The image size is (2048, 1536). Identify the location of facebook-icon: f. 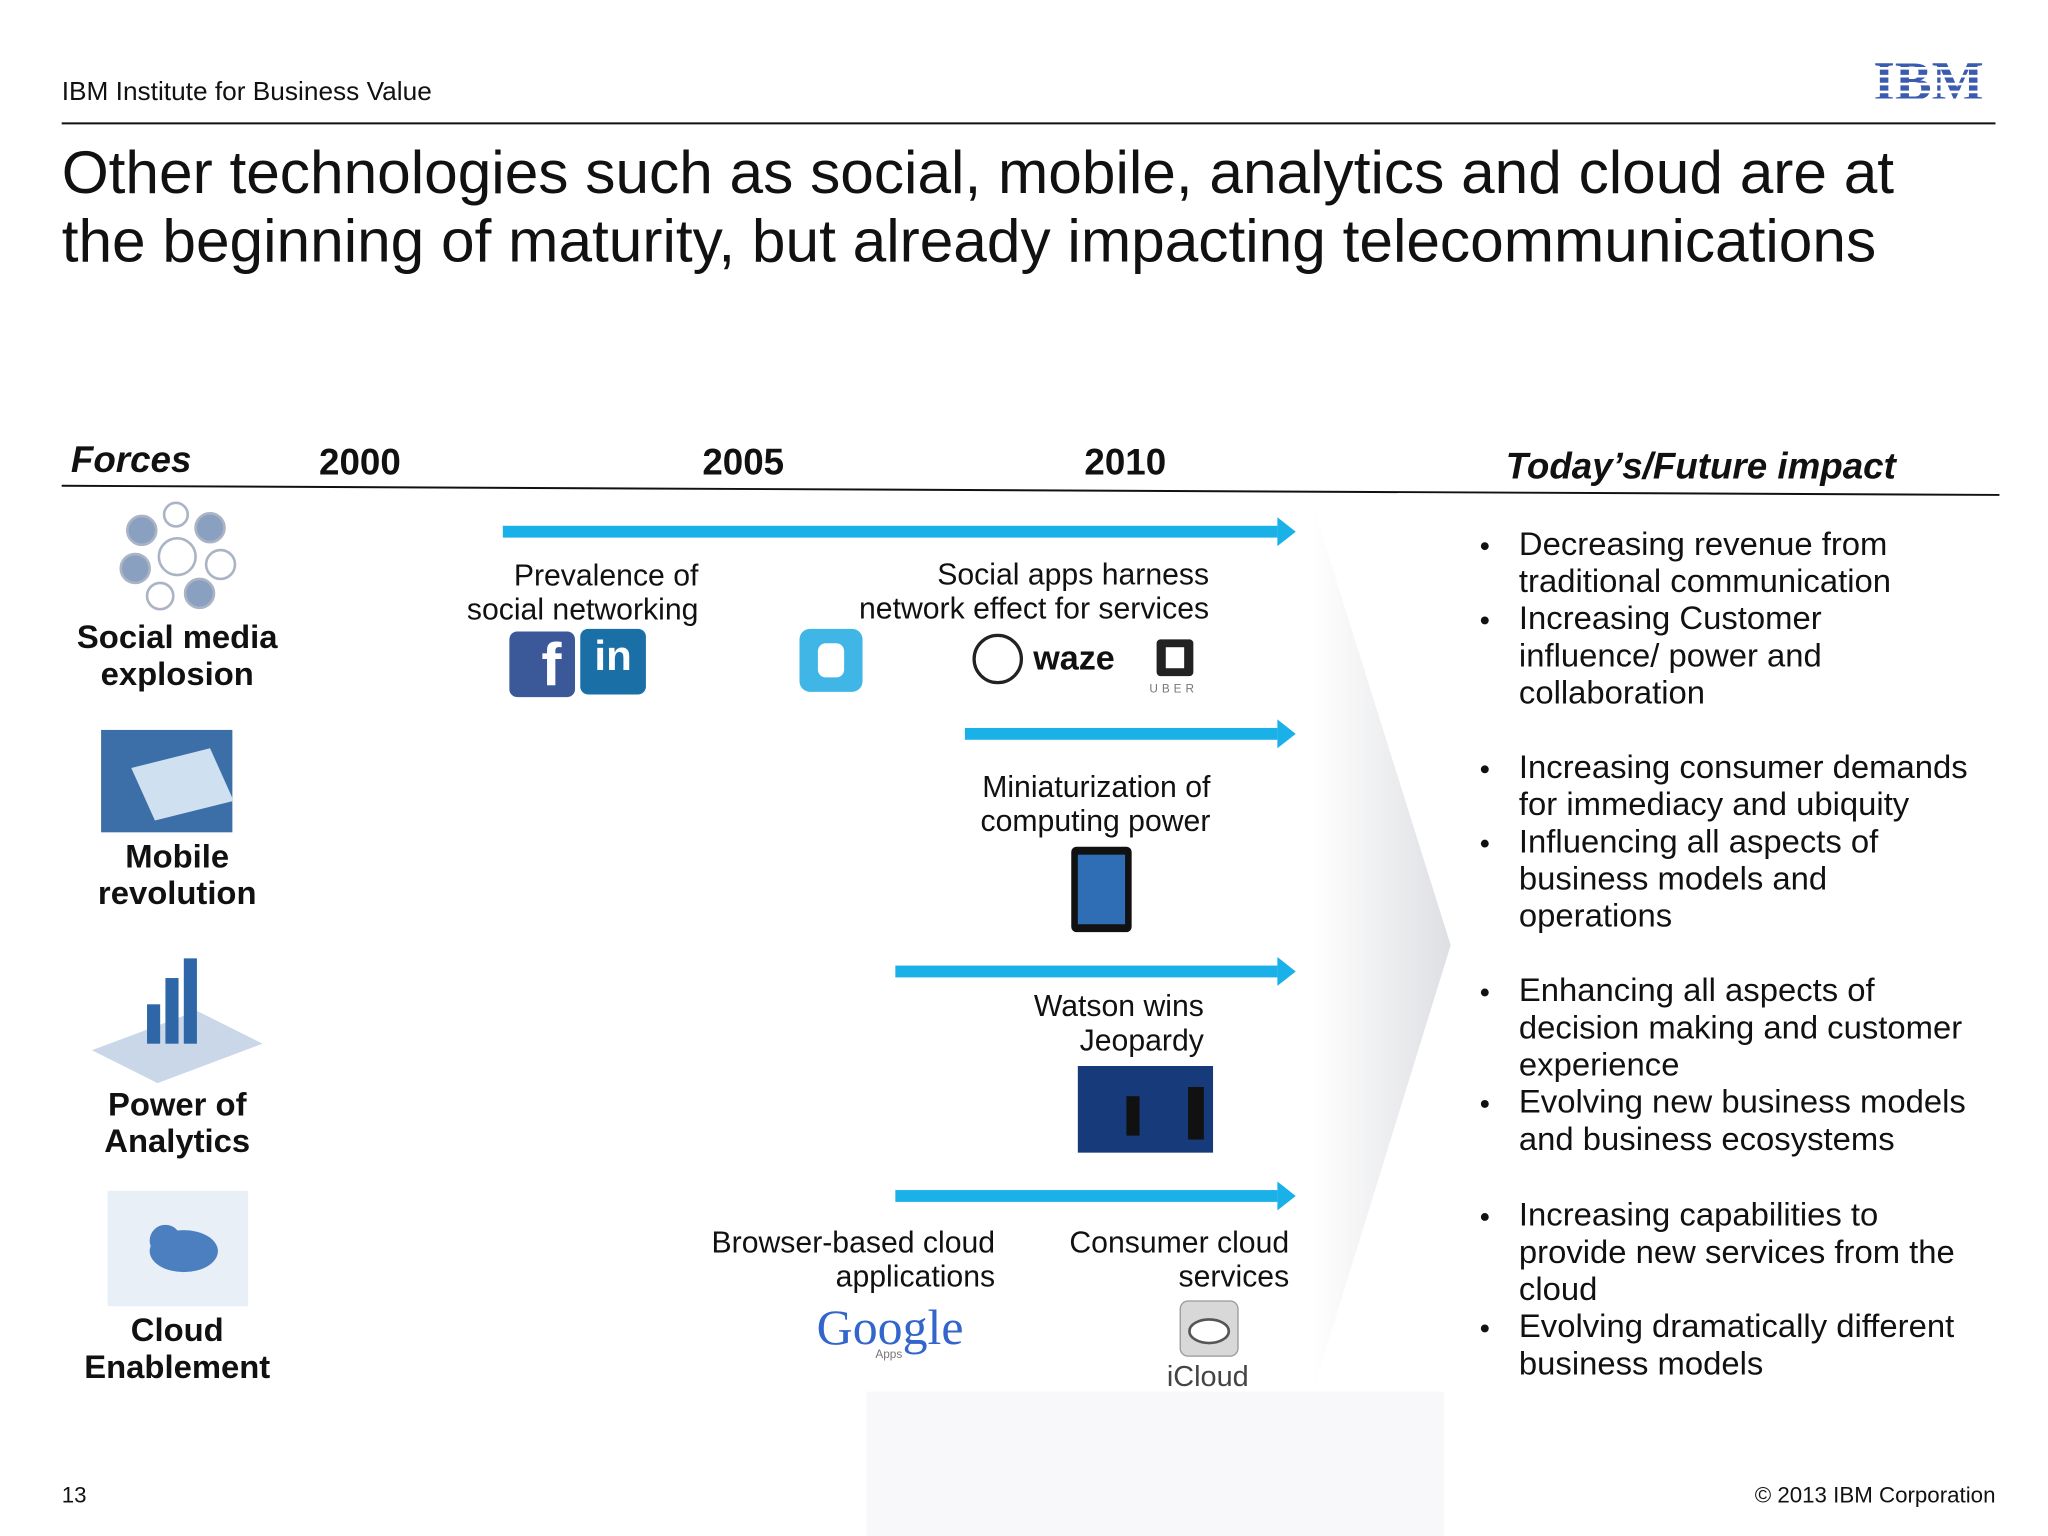
(542, 664).